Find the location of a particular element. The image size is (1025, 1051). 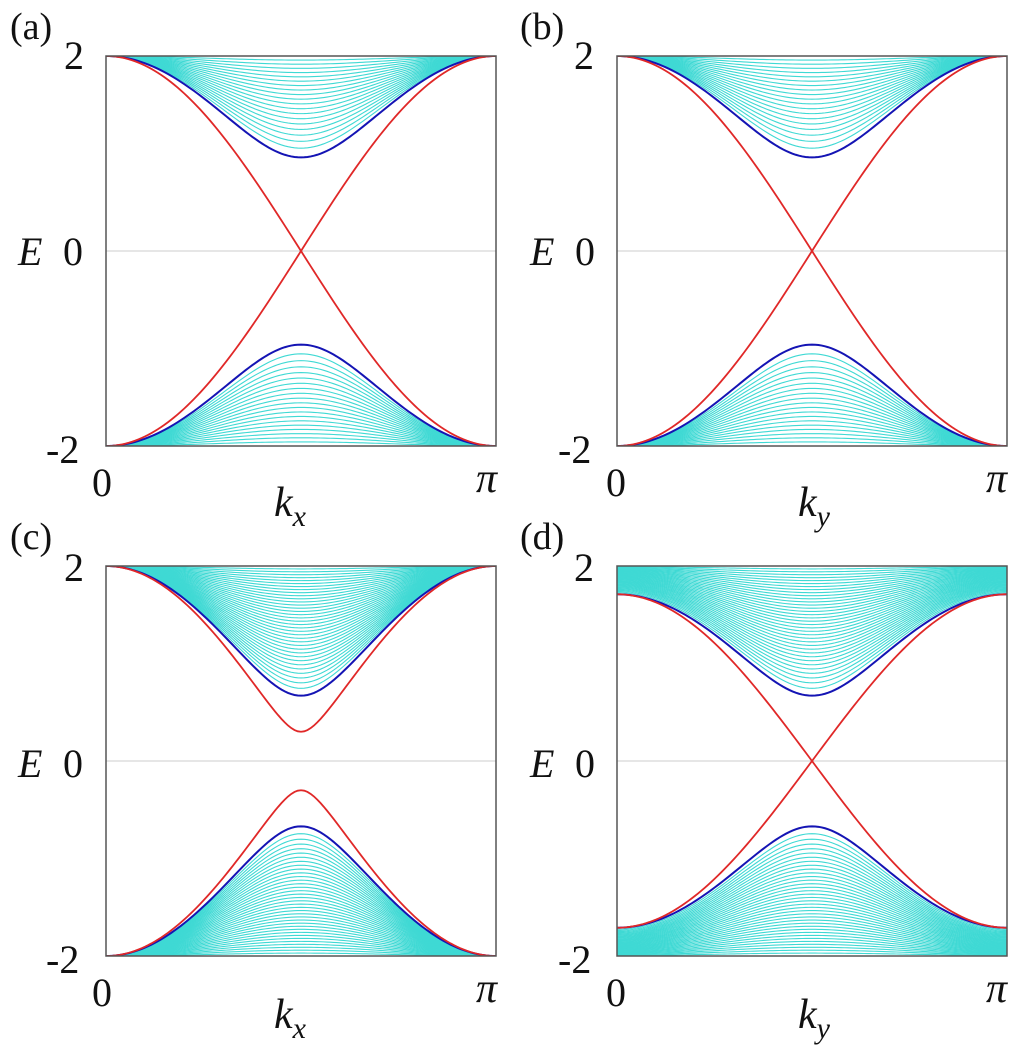

y-axis-label: E is located at coordinates (30, 763).